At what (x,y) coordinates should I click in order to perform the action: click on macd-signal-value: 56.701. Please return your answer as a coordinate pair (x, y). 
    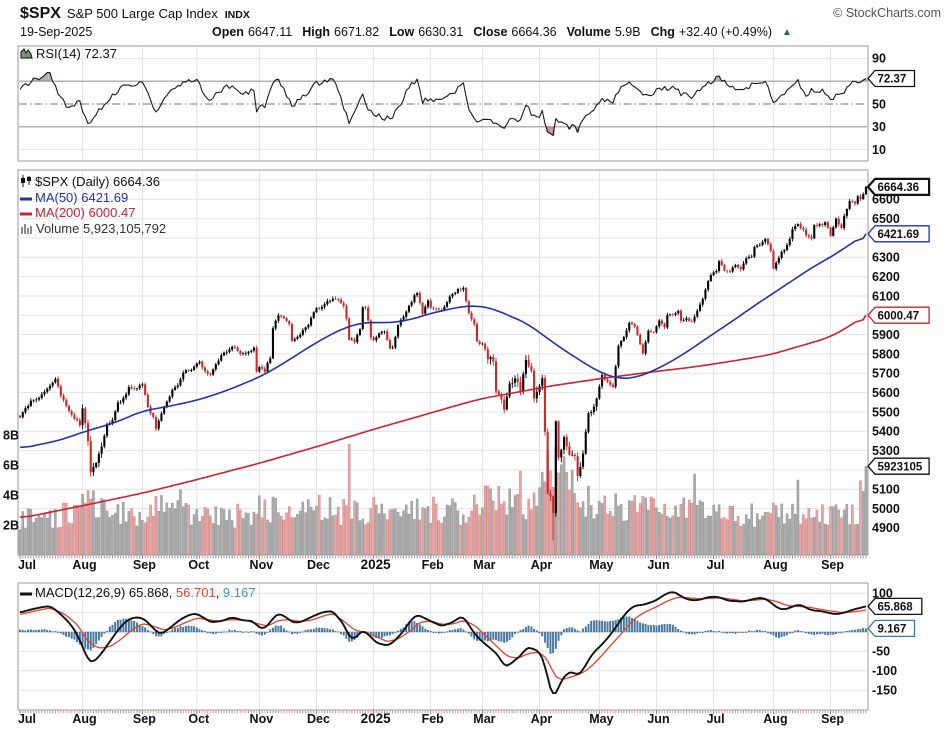
    Looking at the image, I should click on (195, 592).